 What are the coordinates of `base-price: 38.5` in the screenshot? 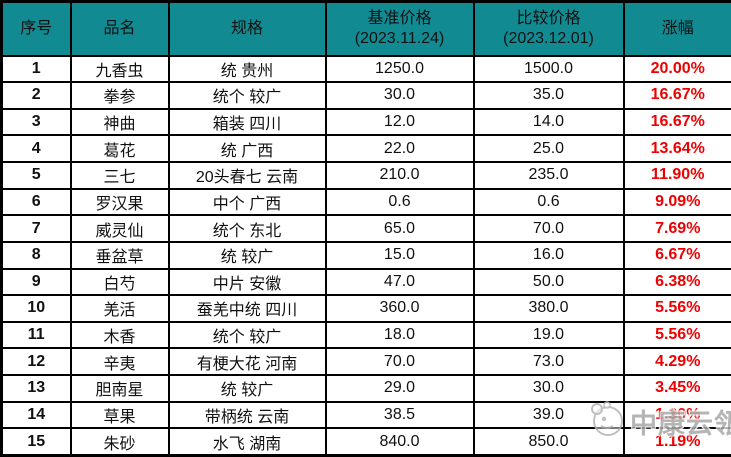 It's located at (399, 415).